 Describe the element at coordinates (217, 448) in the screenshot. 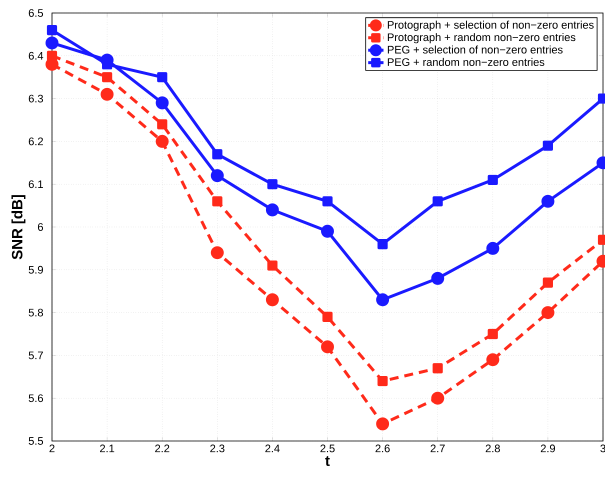

I see `x-tick-label: 2.3` at that location.